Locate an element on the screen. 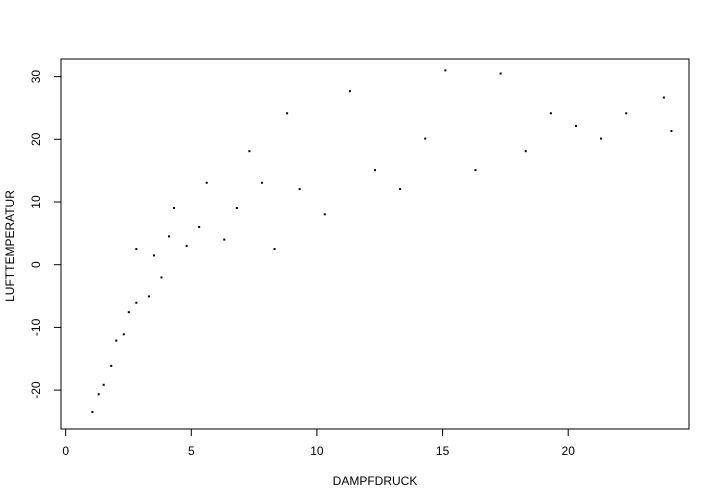 The width and height of the screenshot is (720, 504). x-tick-label-15: 15 is located at coordinates (443, 451).